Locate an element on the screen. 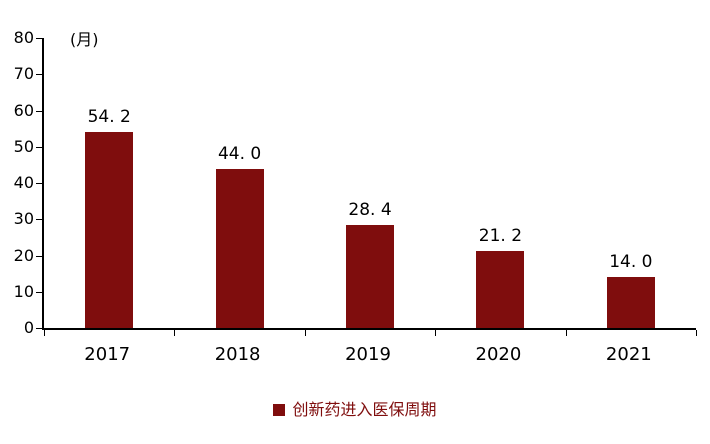  x-axis: 2017 2018 2019 2020 2021 is located at coordinates (368, 354).